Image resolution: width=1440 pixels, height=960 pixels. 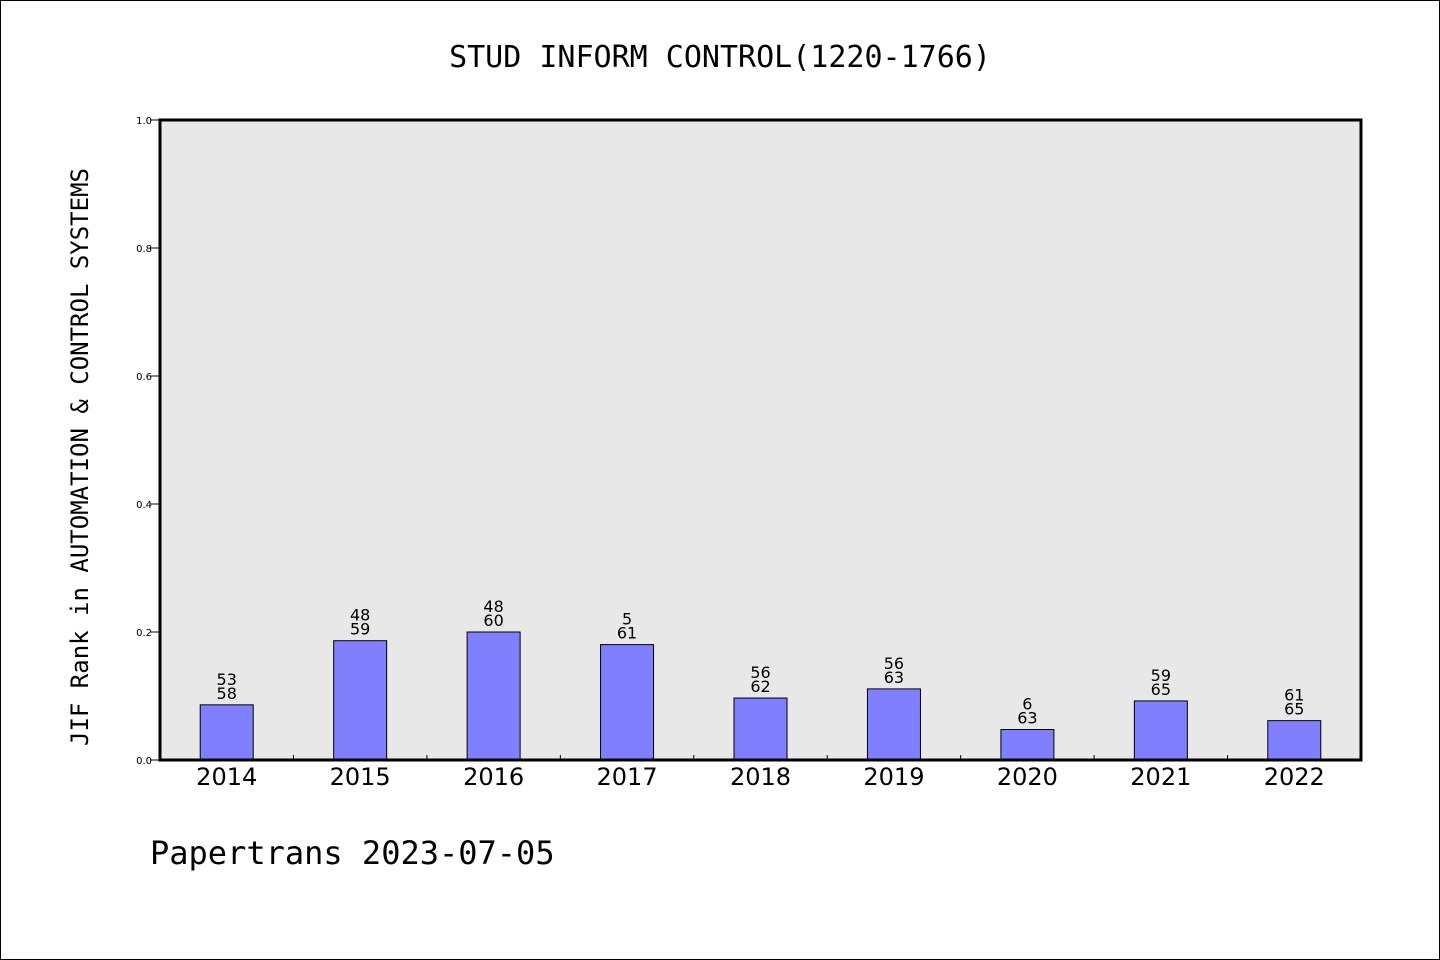 I want to click on y-tick-label: 0.8, so click(x=144, y=249).